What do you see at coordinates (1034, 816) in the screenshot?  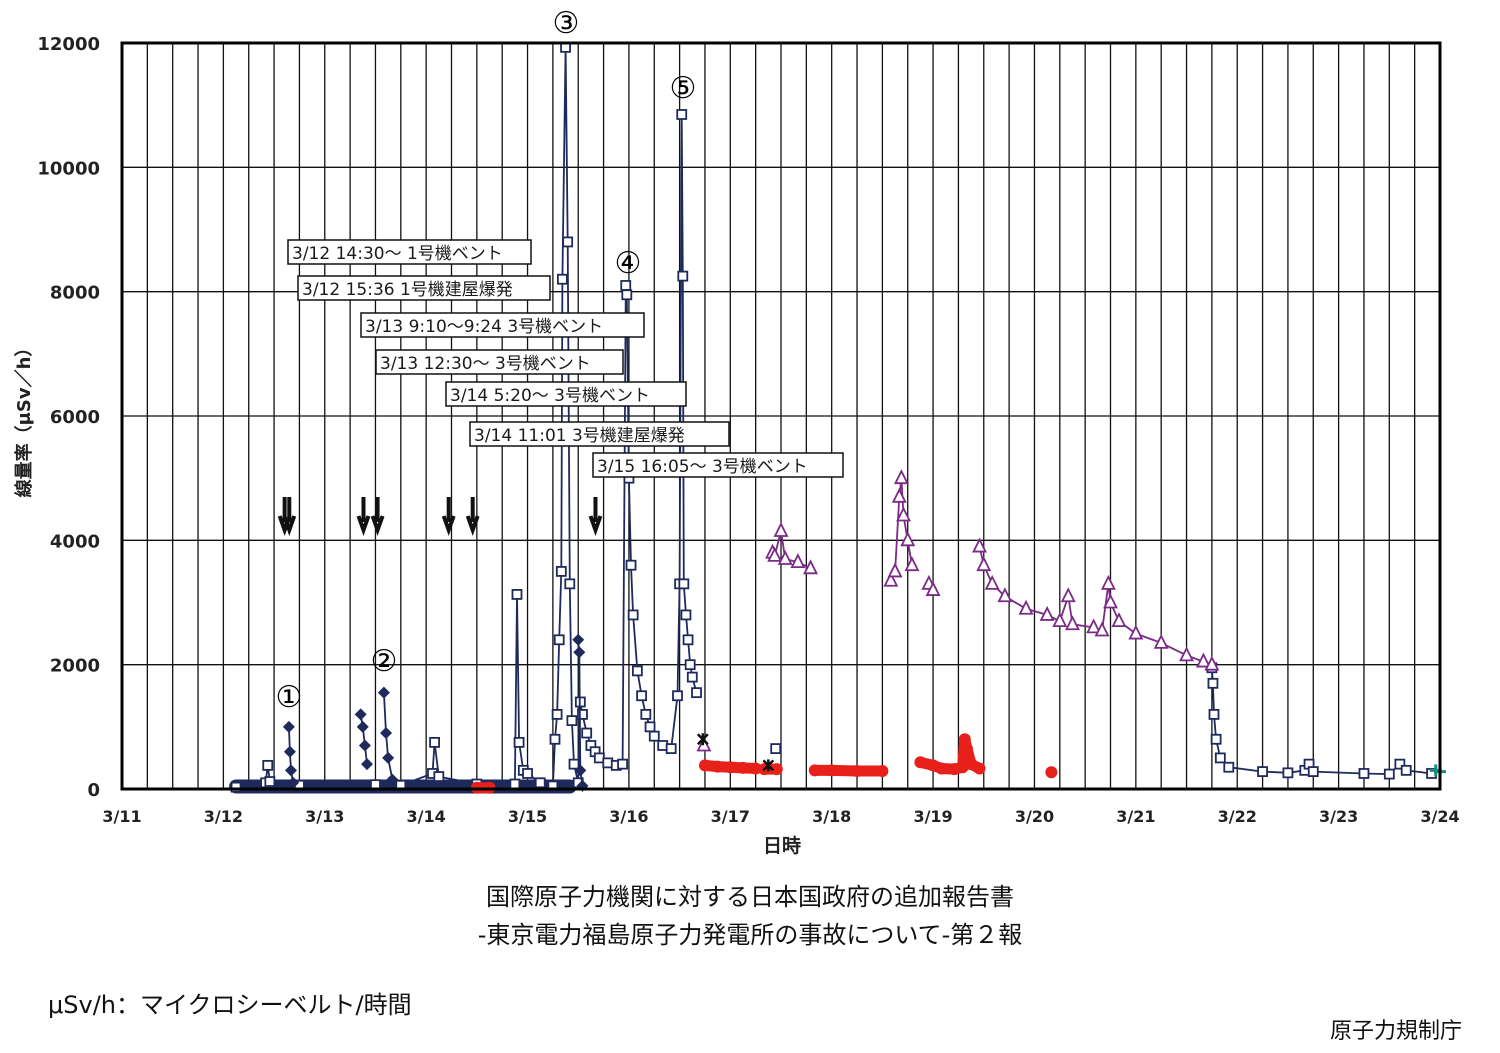 I see `x-tick-label: 3/20` at bounding box center [1034, 816].